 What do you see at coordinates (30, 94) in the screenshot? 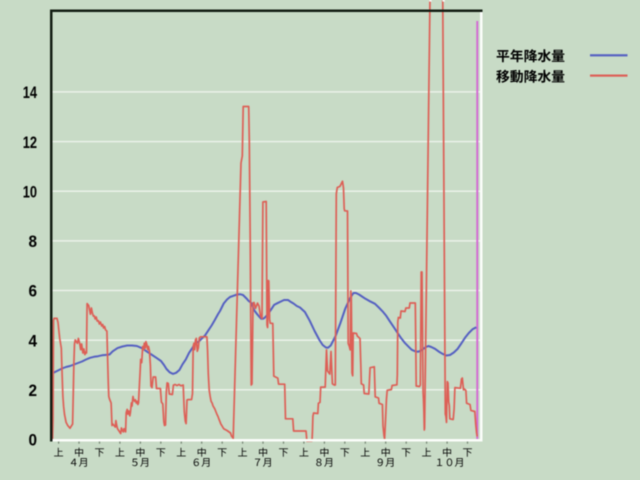
I see `svg-text: 14` at bounding box center [30, 94].